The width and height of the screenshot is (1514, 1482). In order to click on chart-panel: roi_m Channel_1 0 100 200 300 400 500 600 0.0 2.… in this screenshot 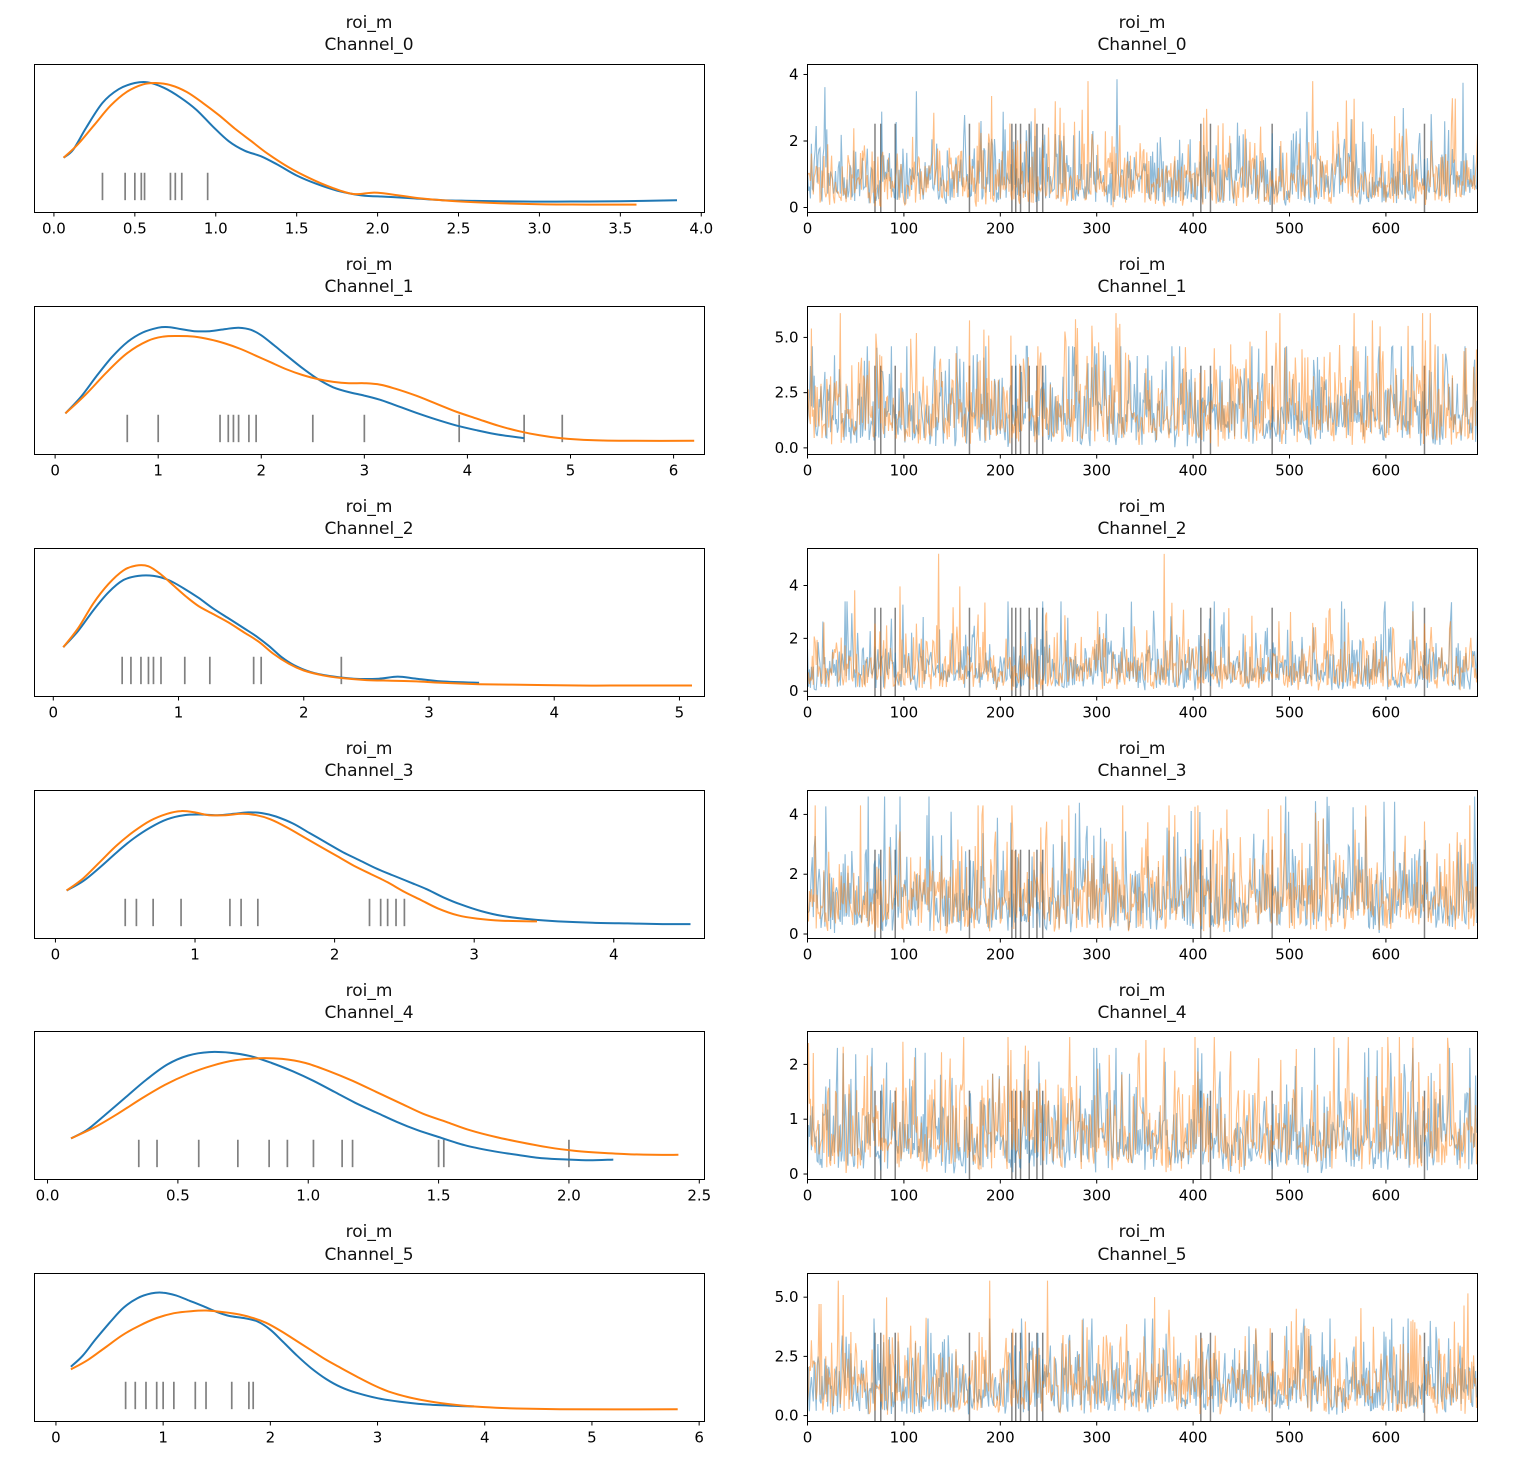, I will do `click(1135, 368)`.